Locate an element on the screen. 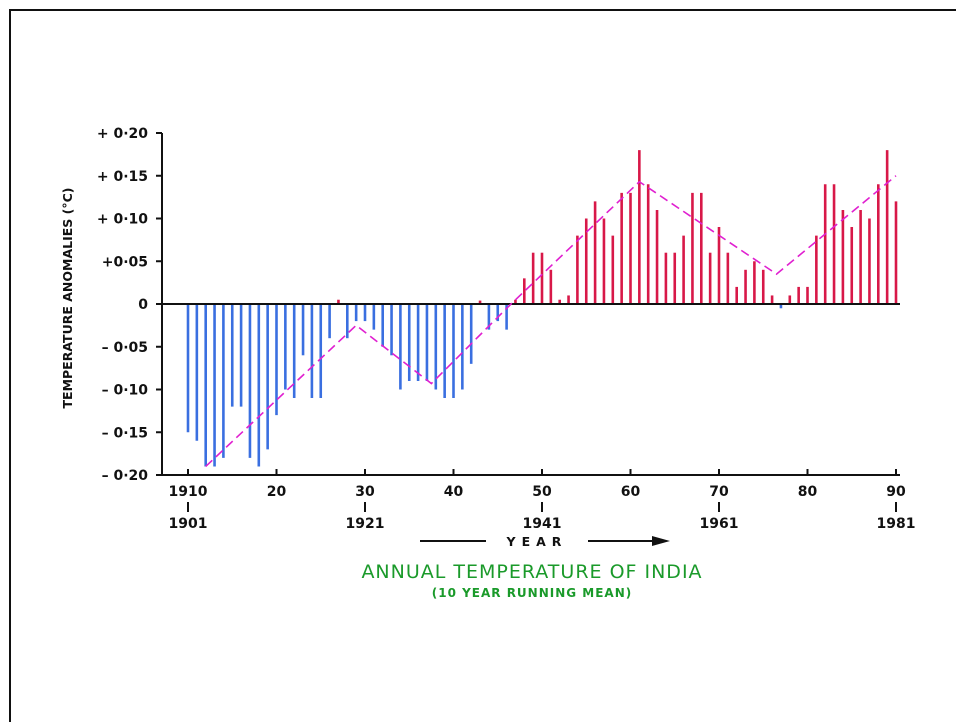 This screenshot has width=956, height=722. chart-title: ANNUAL TEMPERATURE OF INDIA is located at coordinates (531, 572).